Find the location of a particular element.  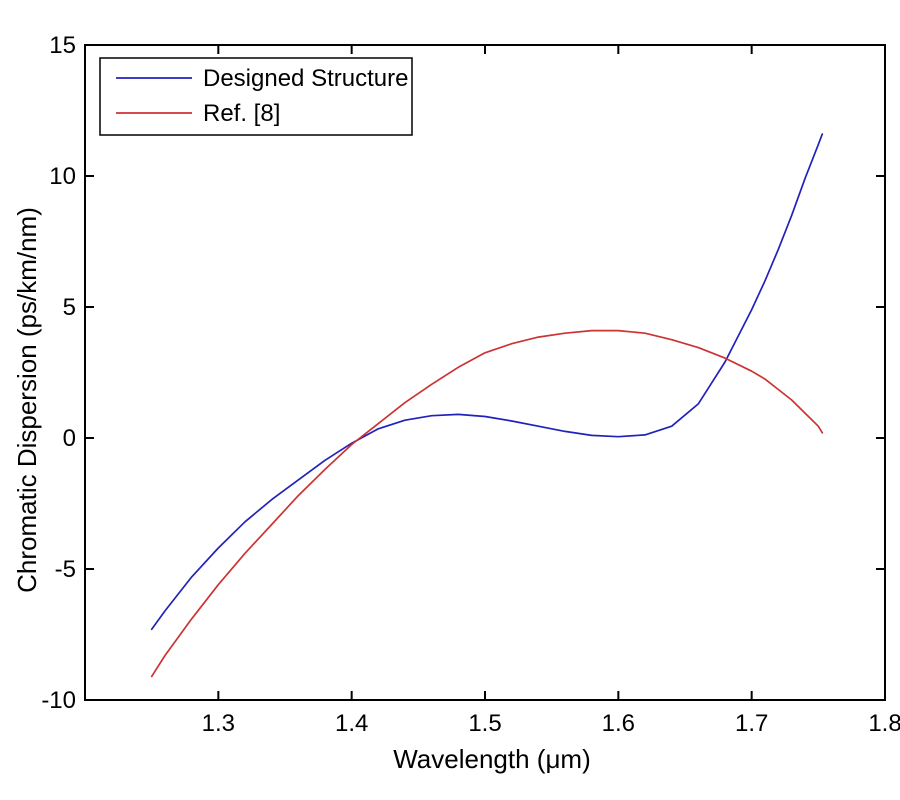

x-tick-label: 1.3 is located at coordinates (218, 723).